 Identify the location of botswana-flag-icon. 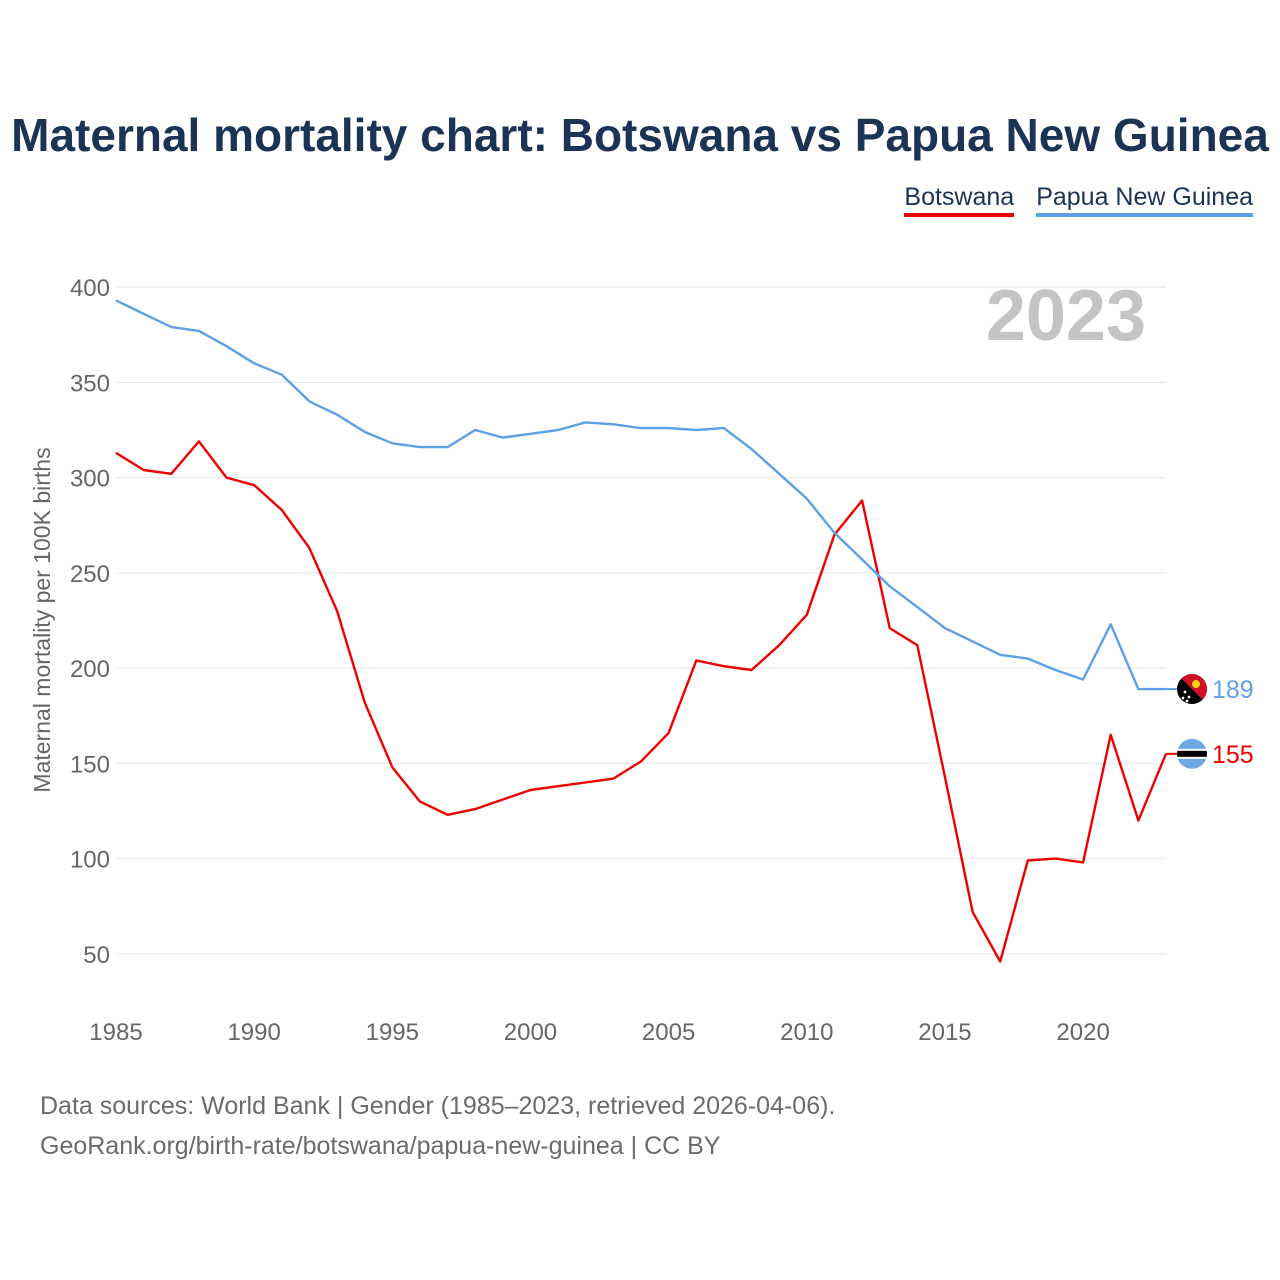
(1192, 753).